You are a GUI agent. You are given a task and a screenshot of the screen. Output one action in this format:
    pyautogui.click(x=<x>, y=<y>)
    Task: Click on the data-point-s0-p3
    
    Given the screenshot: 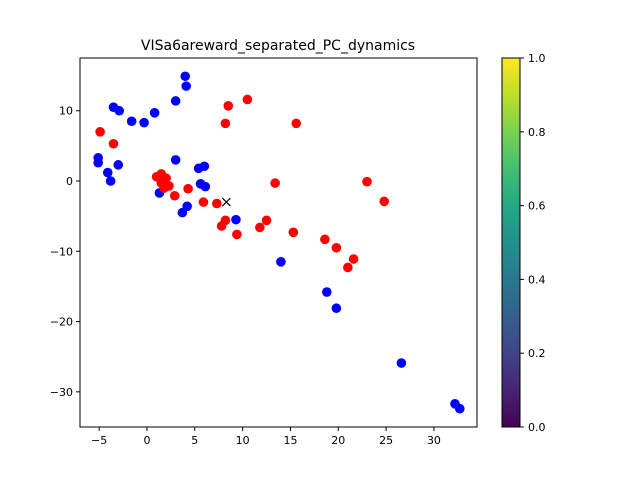 What is the action you would take?
    pyautogui.click(x=119, y=110)
    